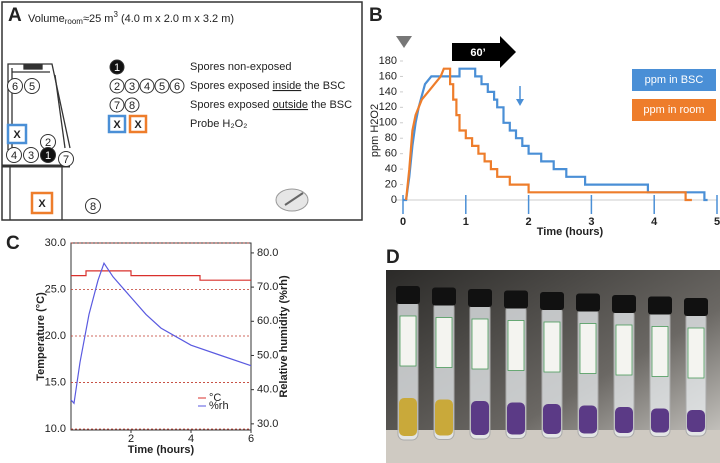 This screenshot has height=463, width=720. What do you see at coordinates (115, 14) in the screenshot?
I see `volume-sup: 3` at bounding box center [115, 14].